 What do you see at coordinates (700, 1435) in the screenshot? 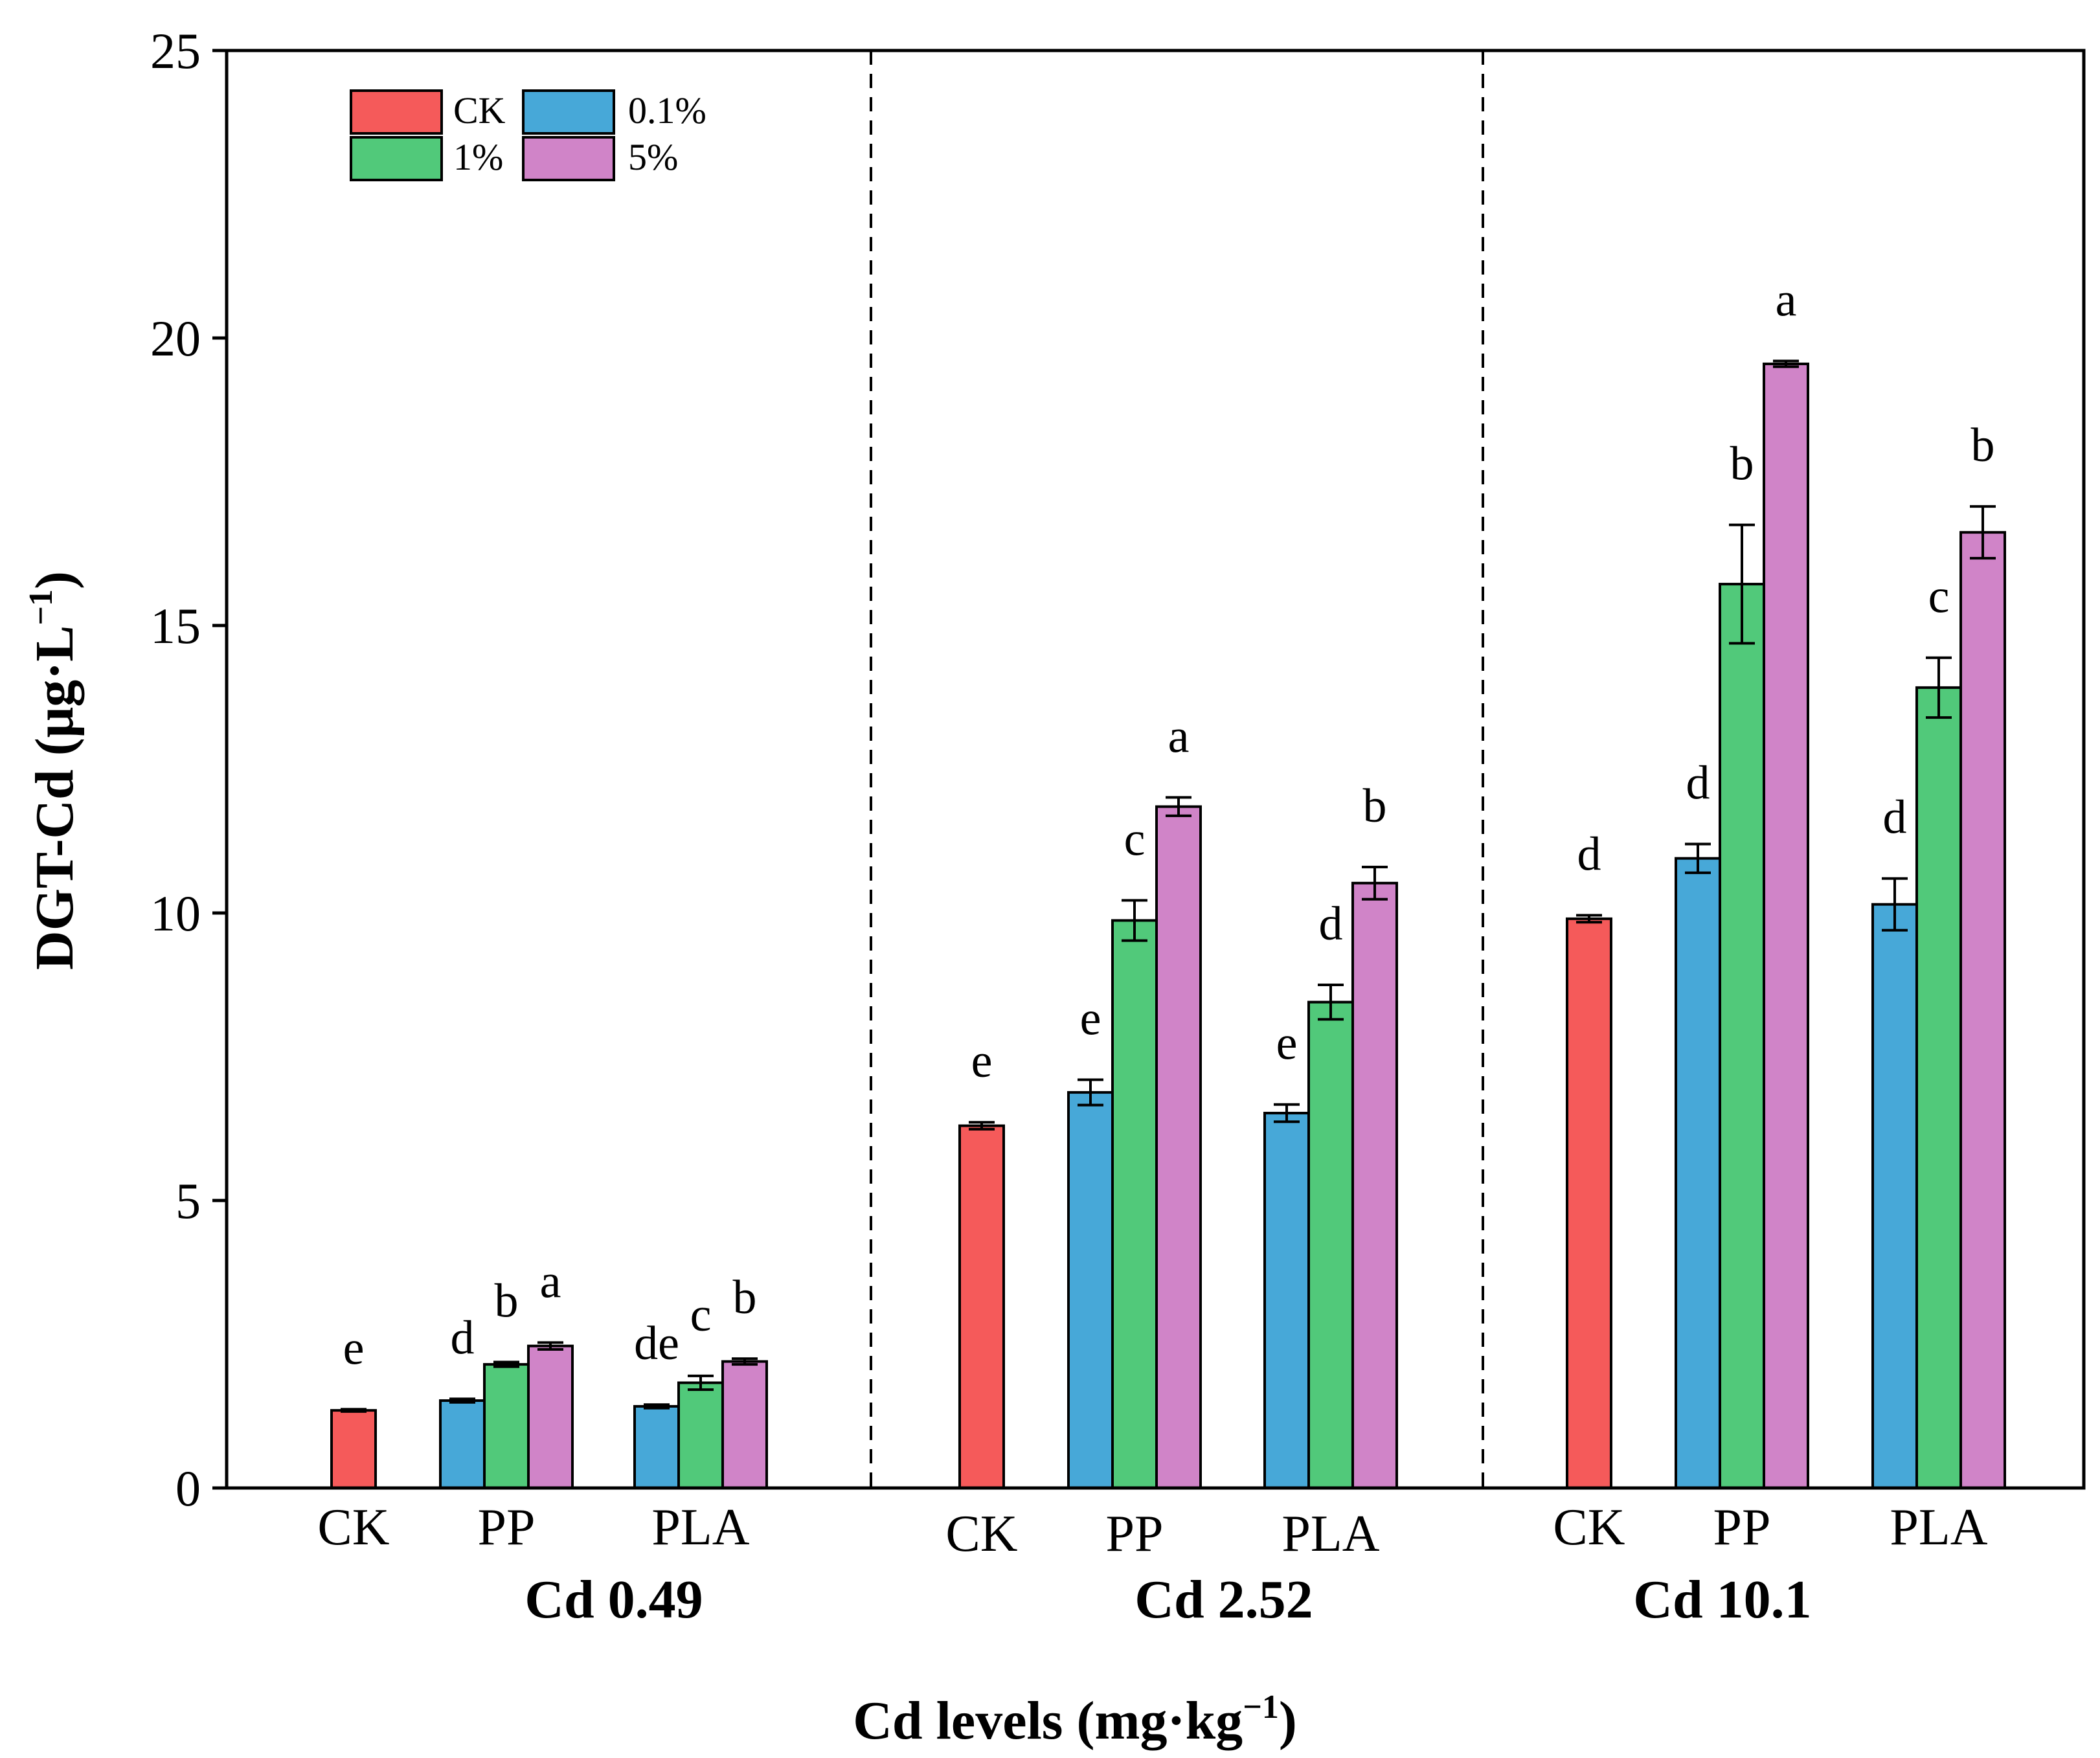
I see `bar-Cd0_49-PLA-1pct` at bounding box center [700, 1435].